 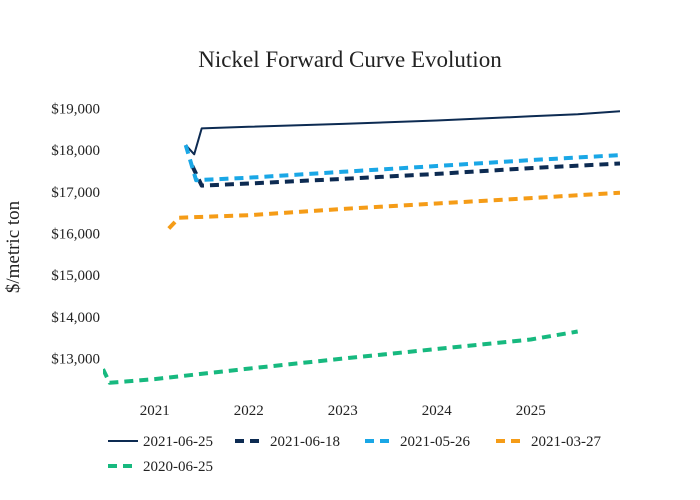 What do you see at coordinates (75, 318) in the screenshot?
I see `y-tick-label: $14,000` at bounding box center [75, 318].